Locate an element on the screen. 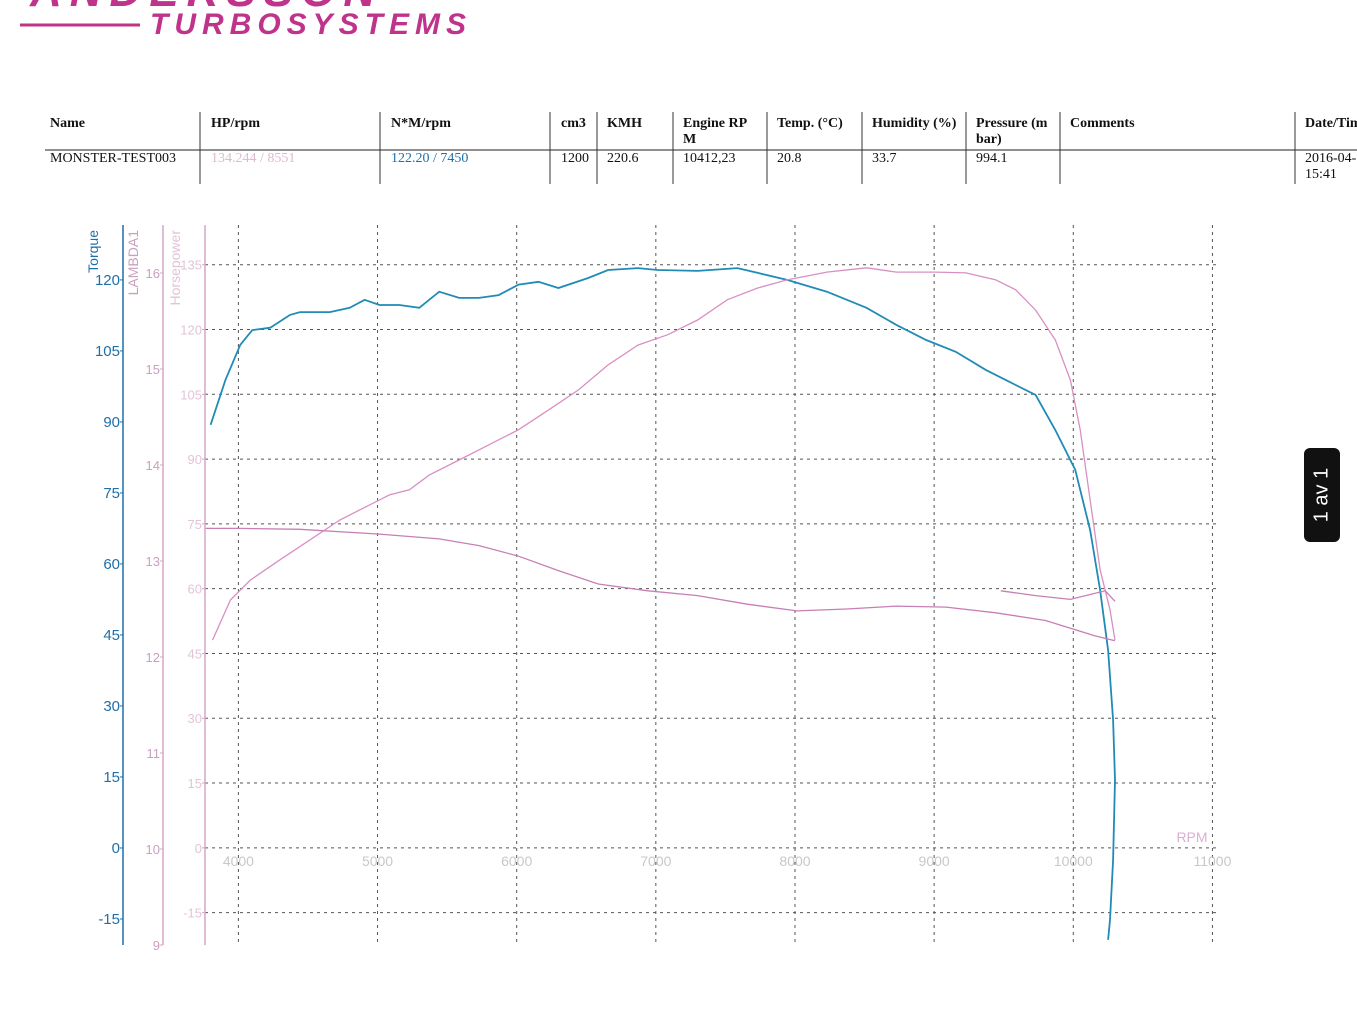 The image size is (1357, 1018). column-header: Name is located at coordinates (67, 123).